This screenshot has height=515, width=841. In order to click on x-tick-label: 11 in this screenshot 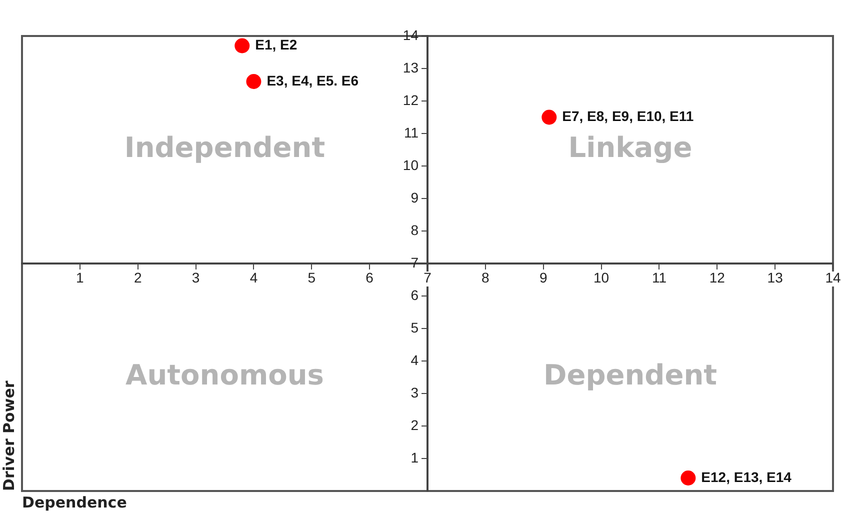, I will do `click(659, 277)`.